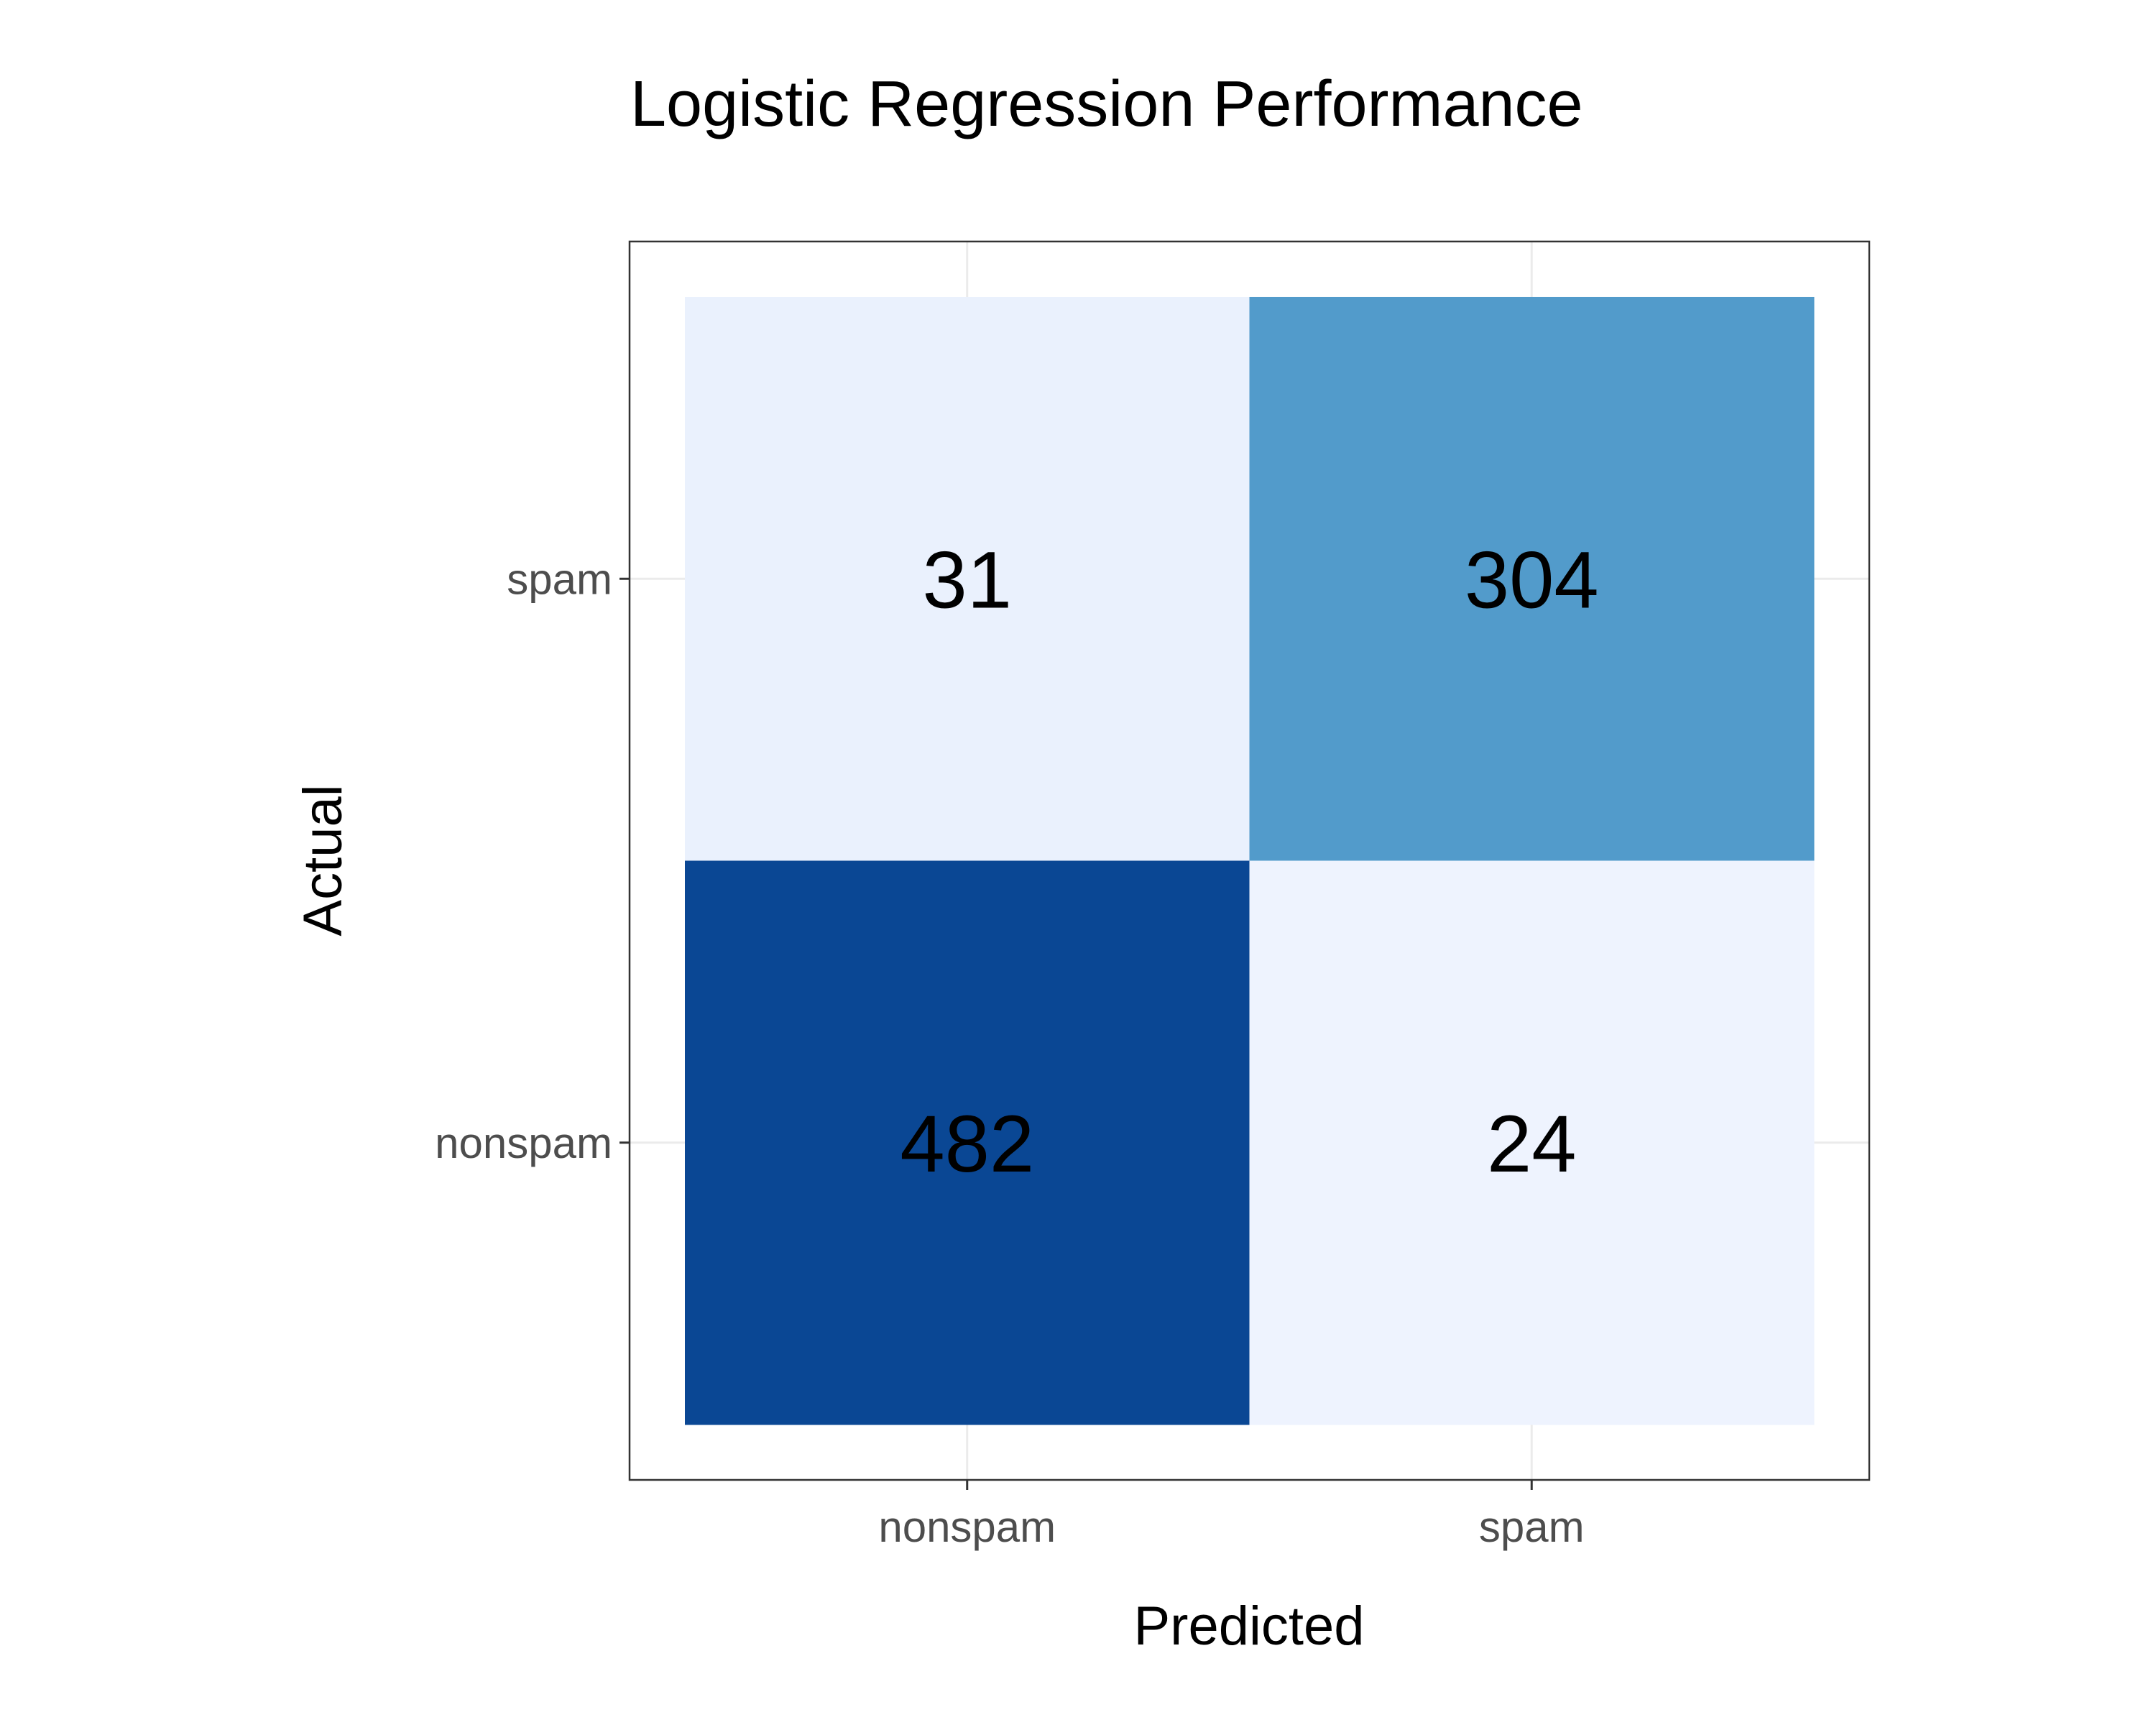 Image resolution: width=2156 pixels, height=1725 pixels. I want to click on cell-value-label: 24, so click(1532, 1144).